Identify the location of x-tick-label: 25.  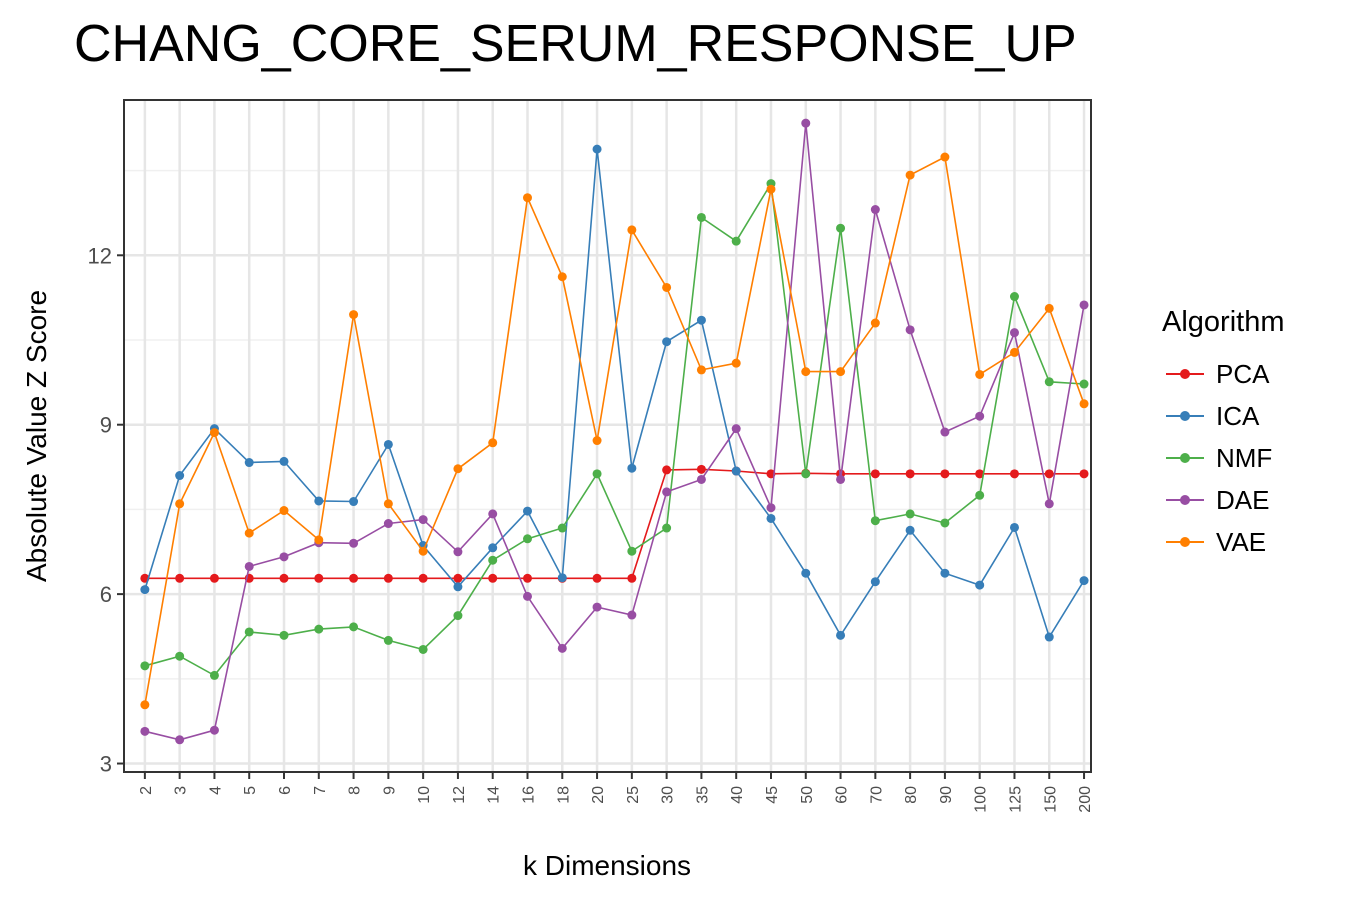
(633, 795).